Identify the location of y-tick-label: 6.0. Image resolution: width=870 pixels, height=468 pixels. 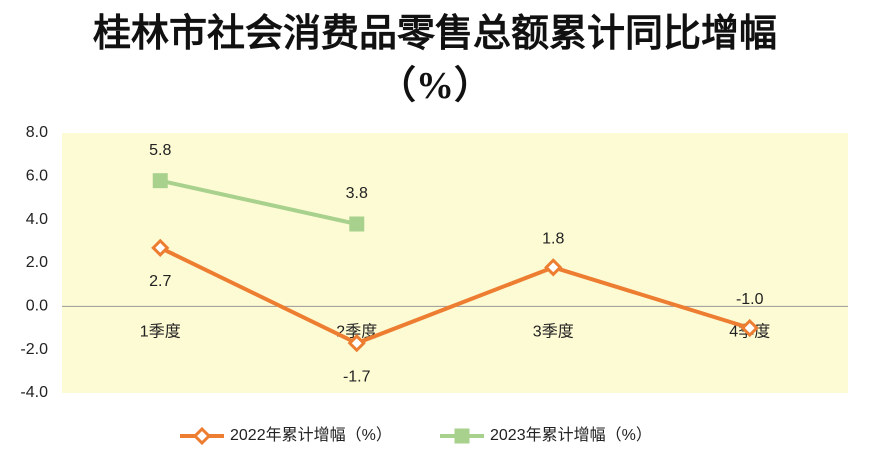
(37, 176).